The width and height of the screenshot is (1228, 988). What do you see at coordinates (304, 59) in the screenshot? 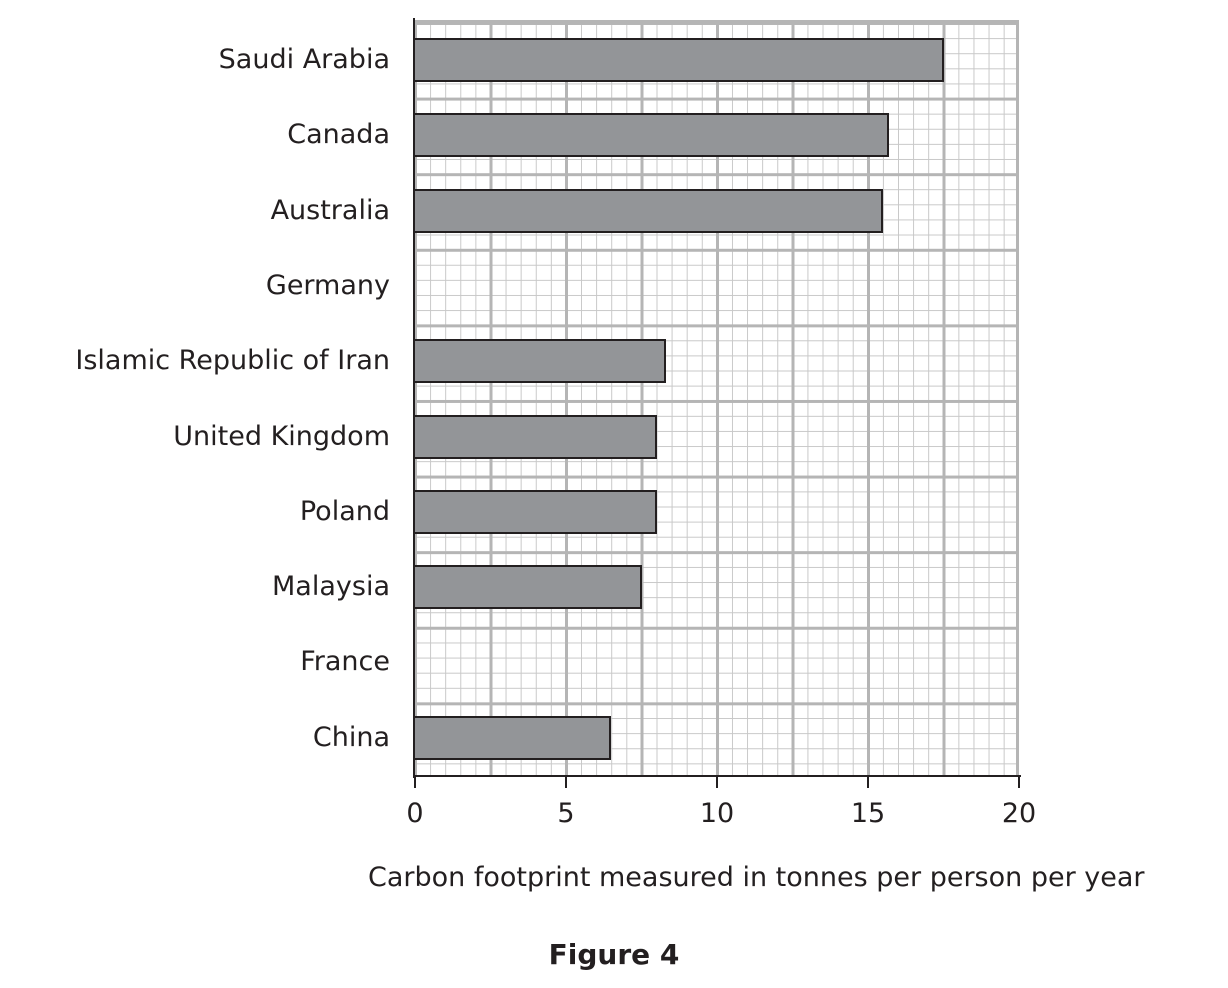
I see `category-label: Saudi Arabia` at bounding box center [304, 59].